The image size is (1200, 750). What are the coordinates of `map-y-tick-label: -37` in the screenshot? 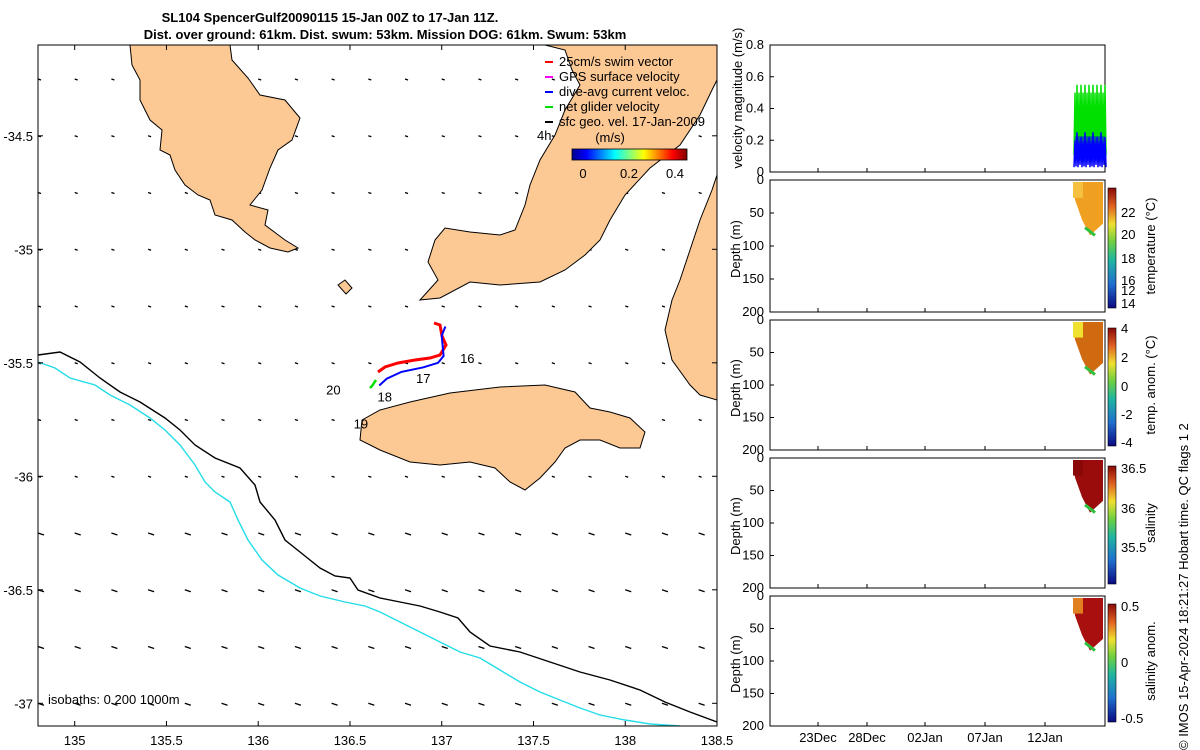 It's located at (23, 703).